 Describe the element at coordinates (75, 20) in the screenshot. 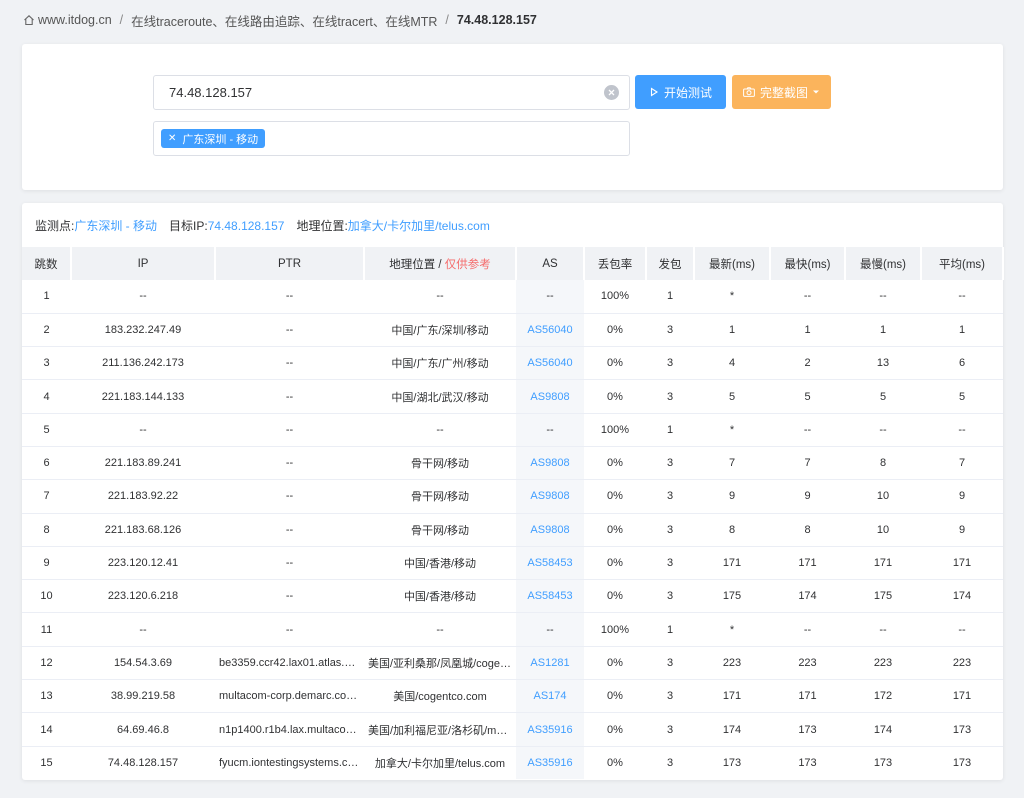

I see `breadcrumb-home-link: www.itdog.cn` at that location.